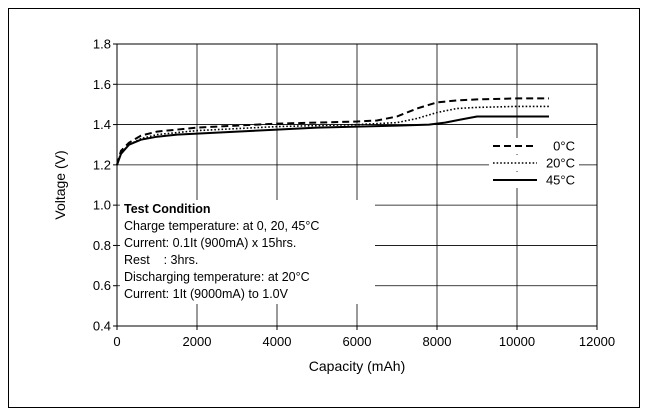 The height and width of the screenshot is (410, 650). Describe the element at coordinates (102, 326) in the screenshot. I see `y-tick-label: 0.4` at that location.